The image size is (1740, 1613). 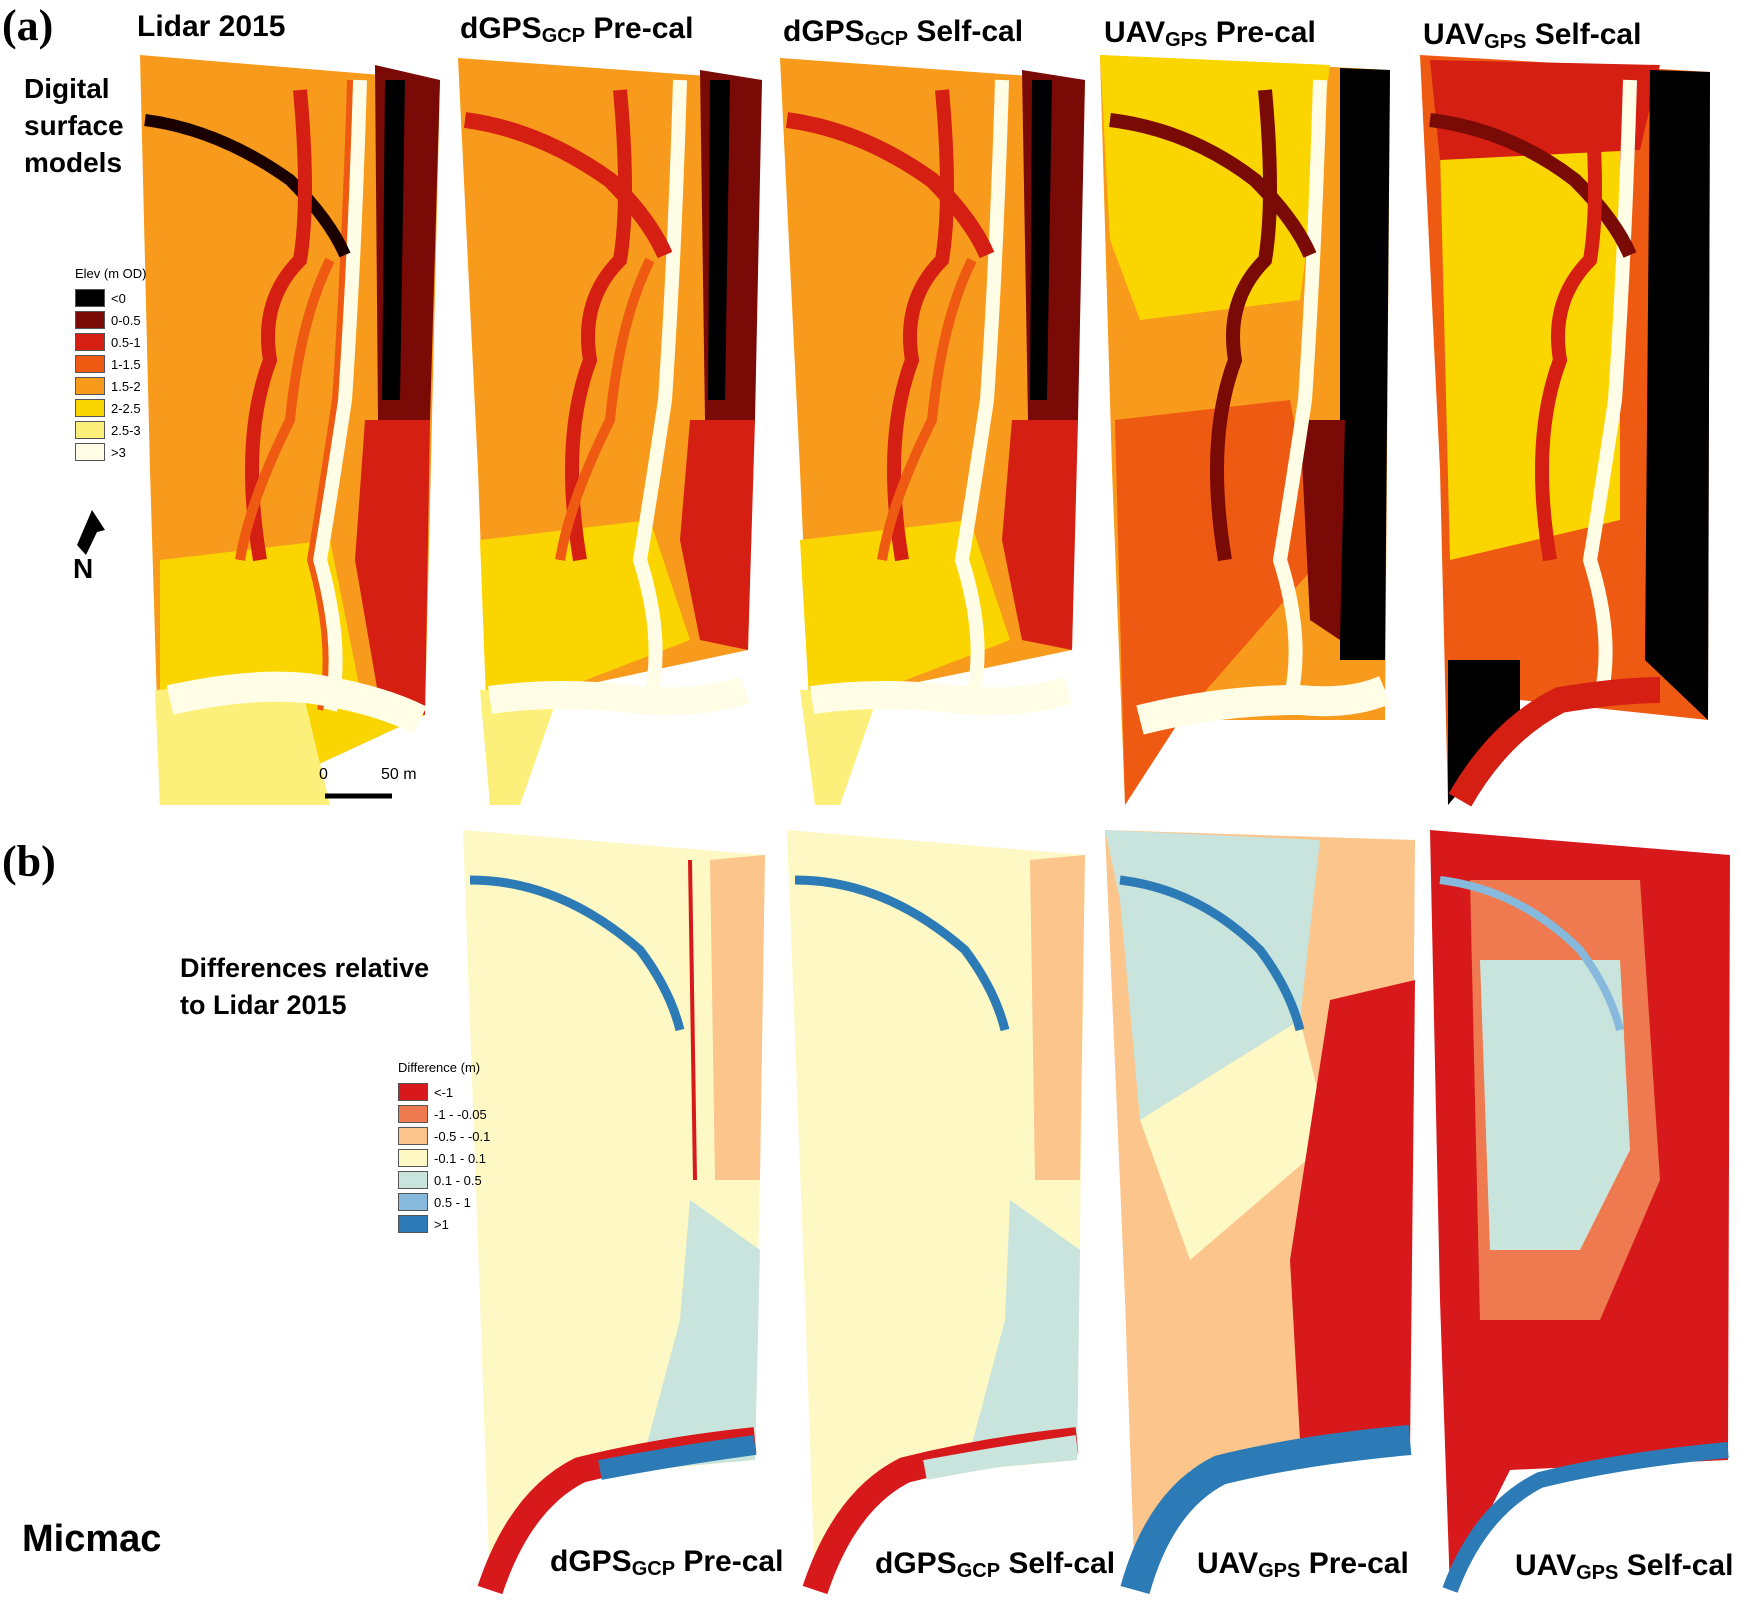 What do you see at coordinates (1580, 1211) in the screenshot?
I see `diff-strip-uav-self-cal` at bounding box center [1580, 1211].